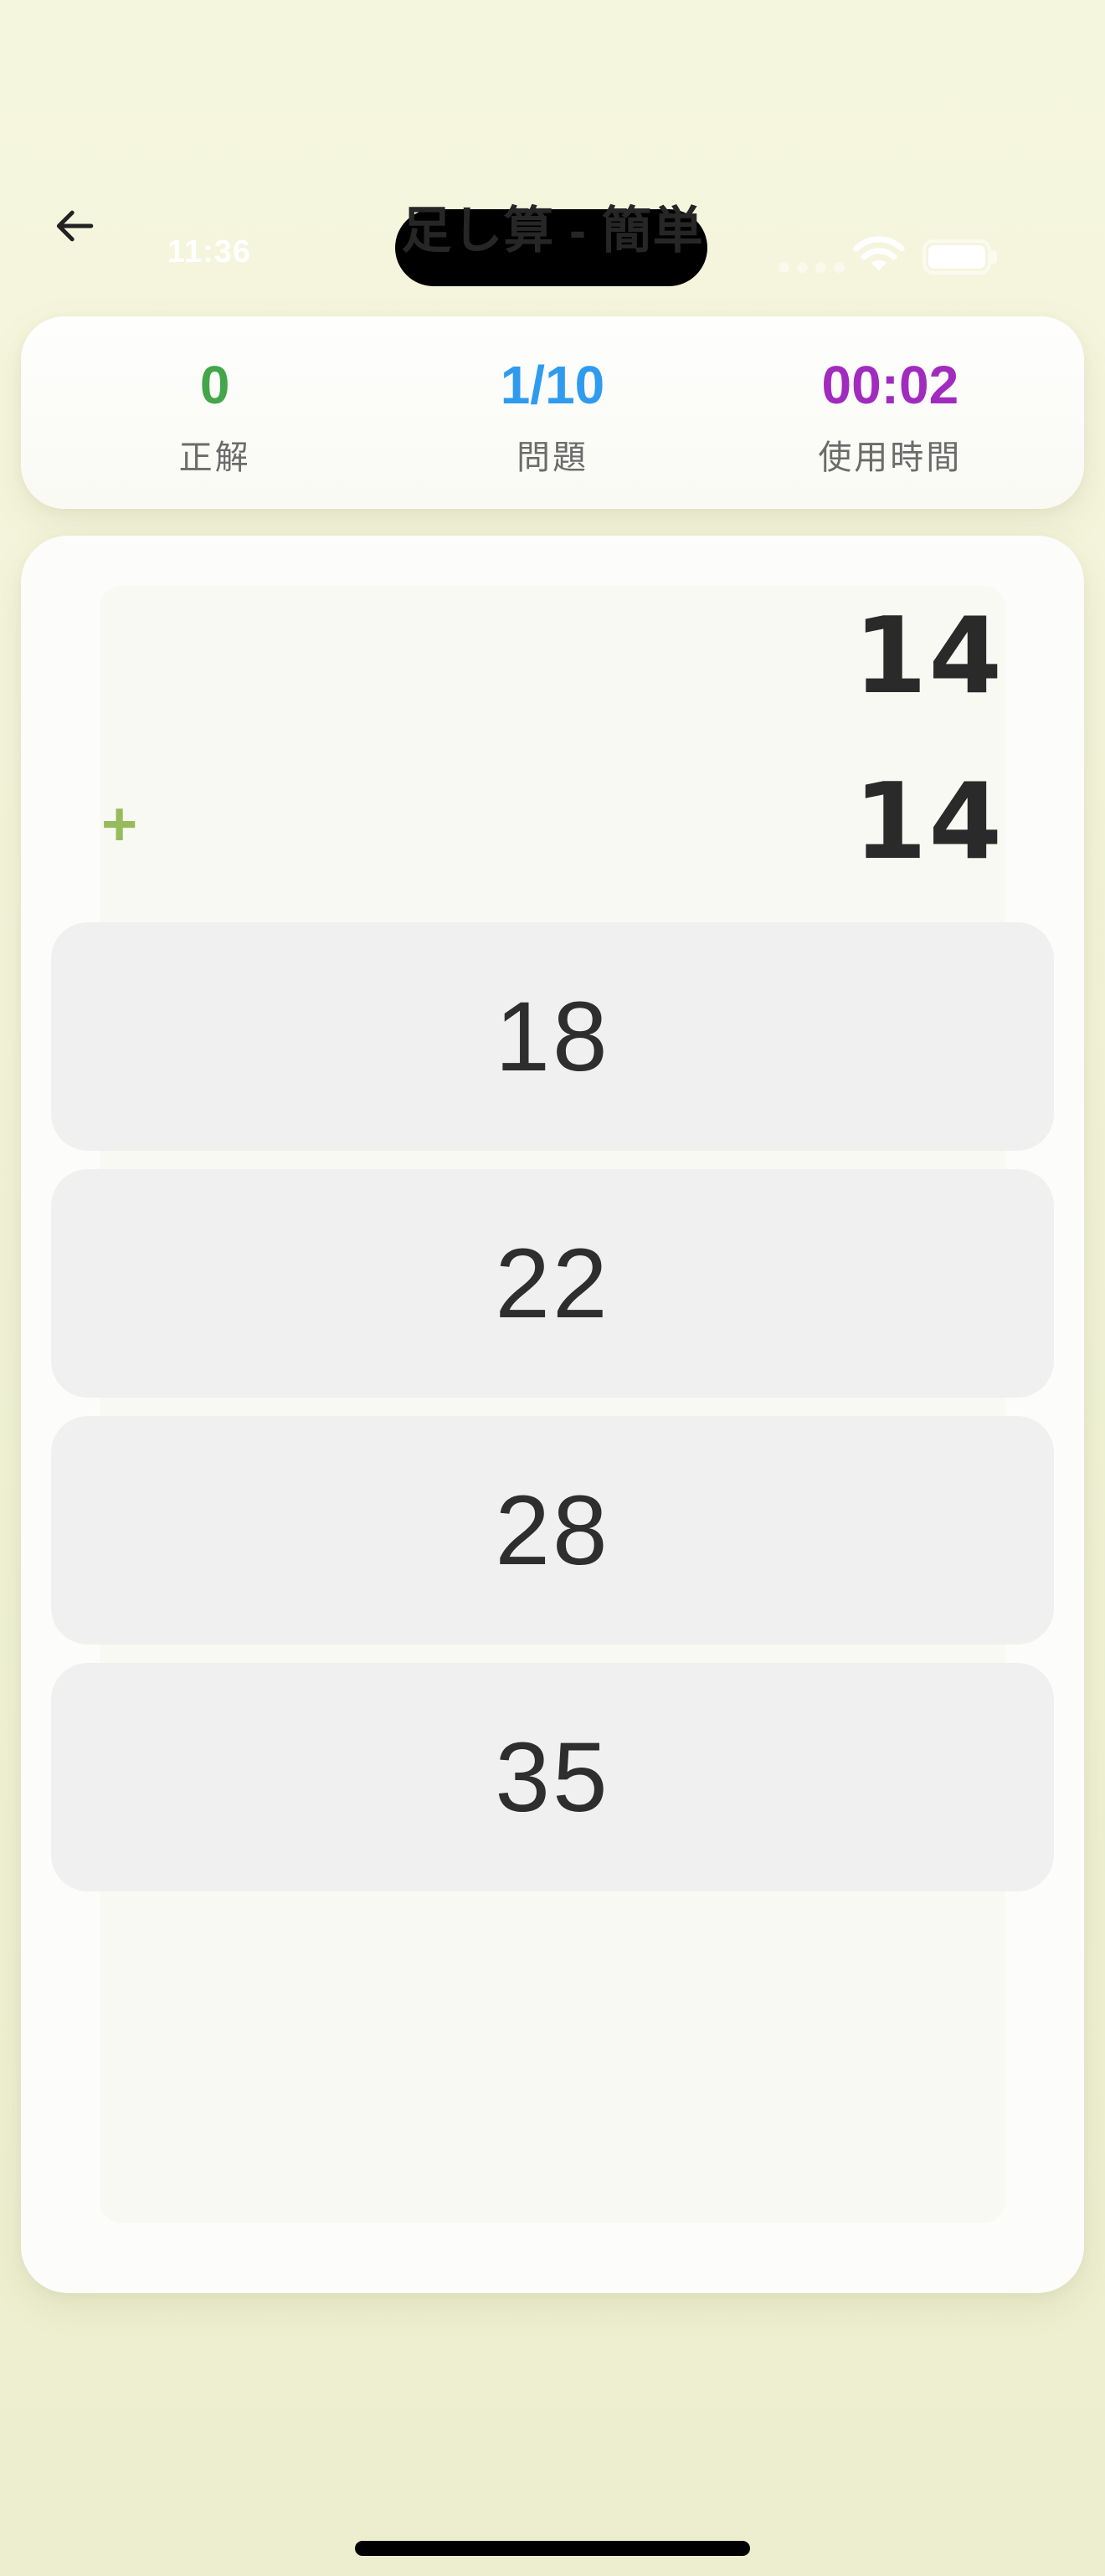  I want to click on cellular-signal-icon, so click(812, 267).